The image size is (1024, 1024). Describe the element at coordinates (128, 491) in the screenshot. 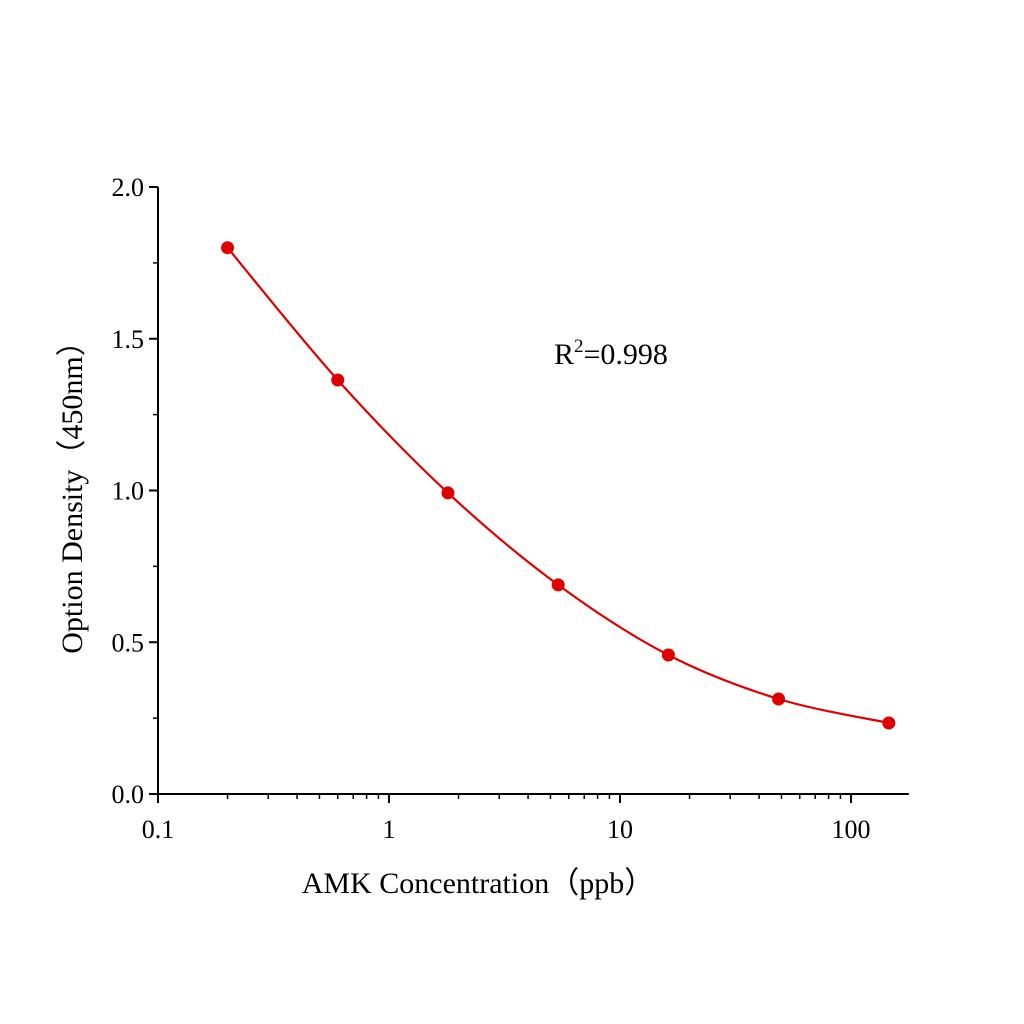

I see `y-tick-label: 1.0` at that location.